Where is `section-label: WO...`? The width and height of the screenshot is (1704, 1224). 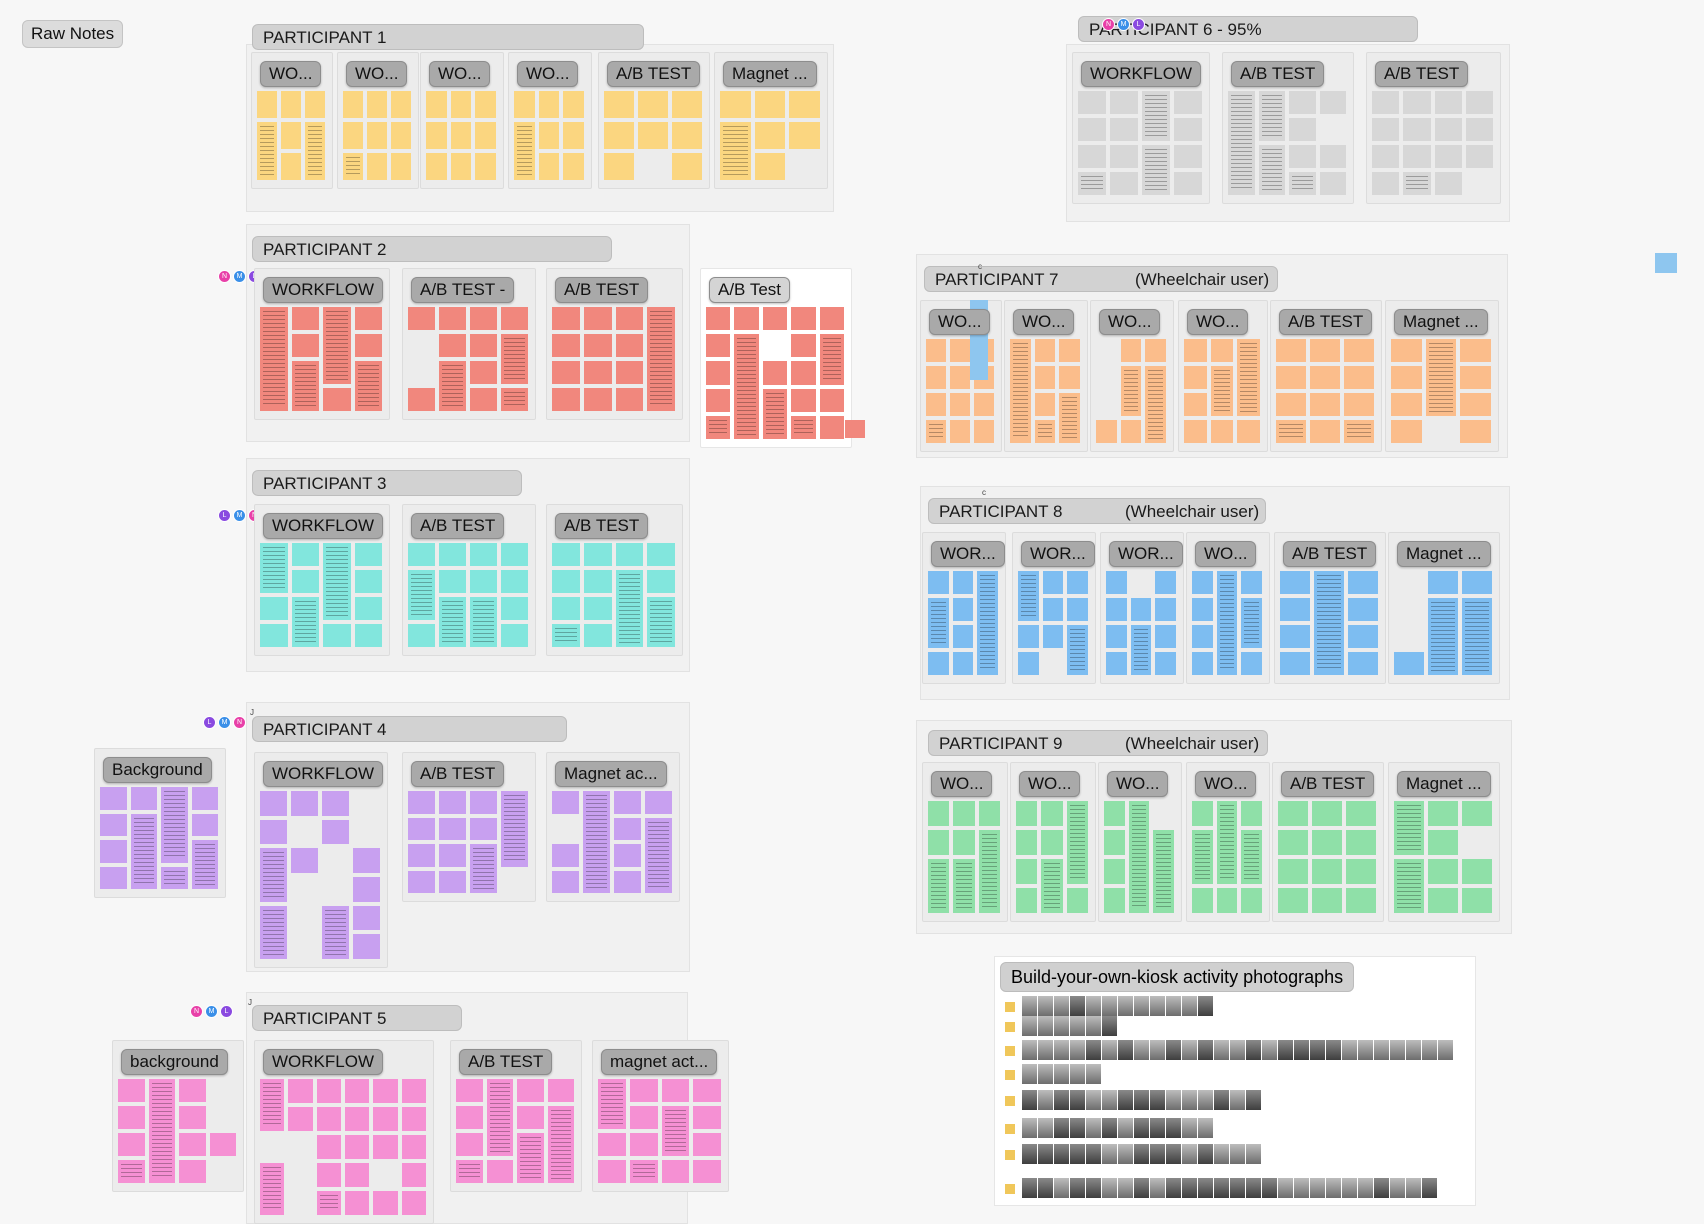
section-label: WO... is located at coordinates (1218, 322).